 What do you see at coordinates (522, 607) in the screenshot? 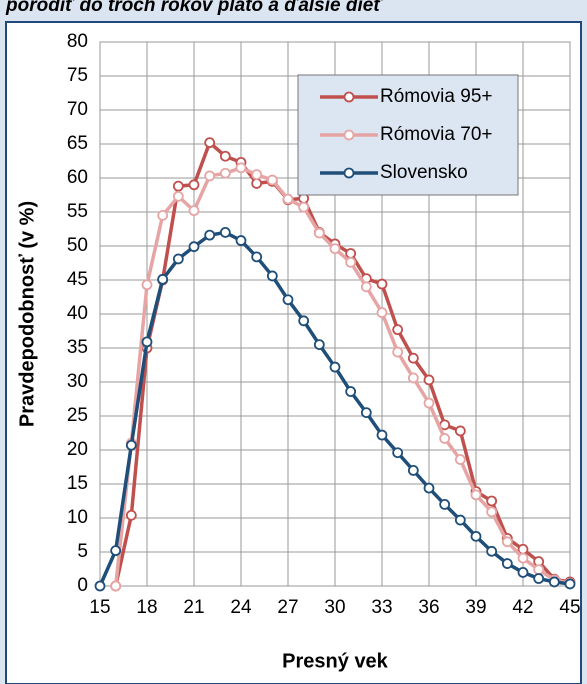
I see `x-tick-label: 42` at bounding box center [522, 607].